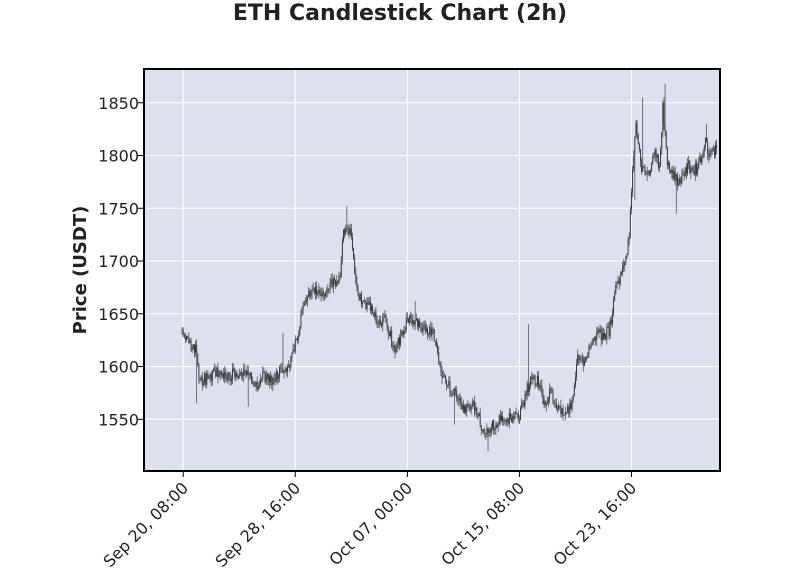 Image resolution: width=800 pixels, height=575 pixels. Describe the element at coordinates (370, 523) in the screenshot. I see `x-tick-label: Oct 07, 00:00` at that location.